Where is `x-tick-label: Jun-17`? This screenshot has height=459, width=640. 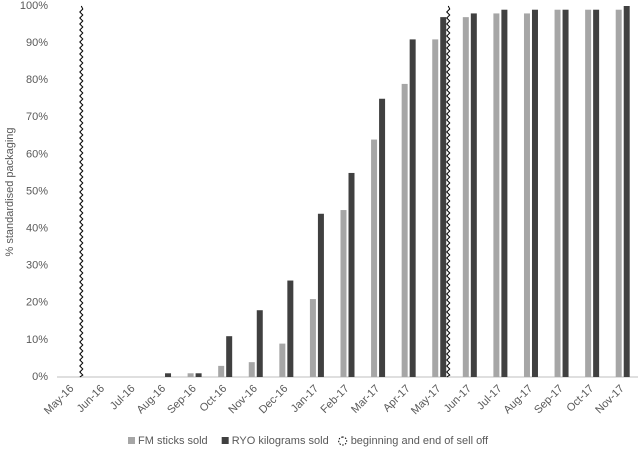
x-tick-label: Jun-17 is located at coordinates (458, 399).